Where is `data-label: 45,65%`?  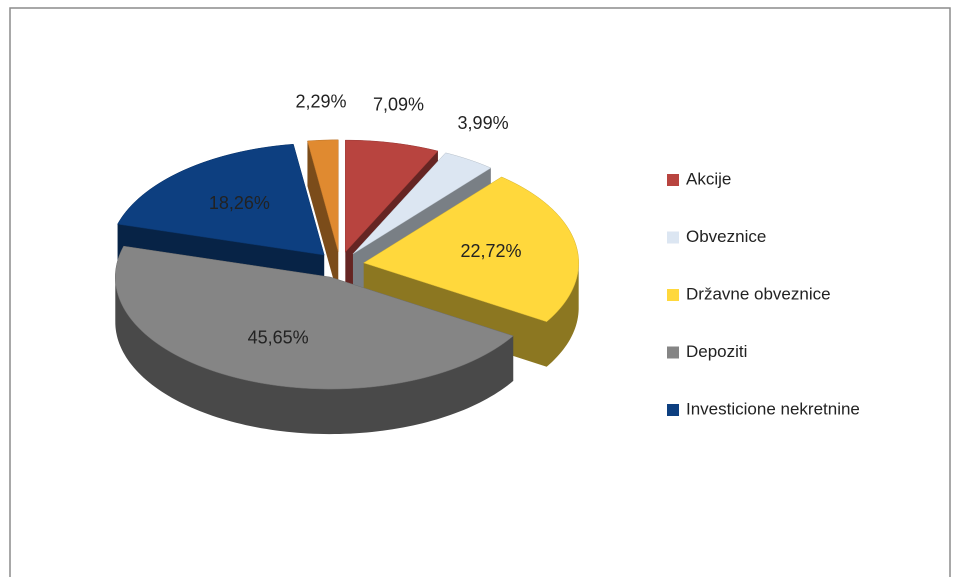 data-label: 45,65% is located at coordinates (278, 337).